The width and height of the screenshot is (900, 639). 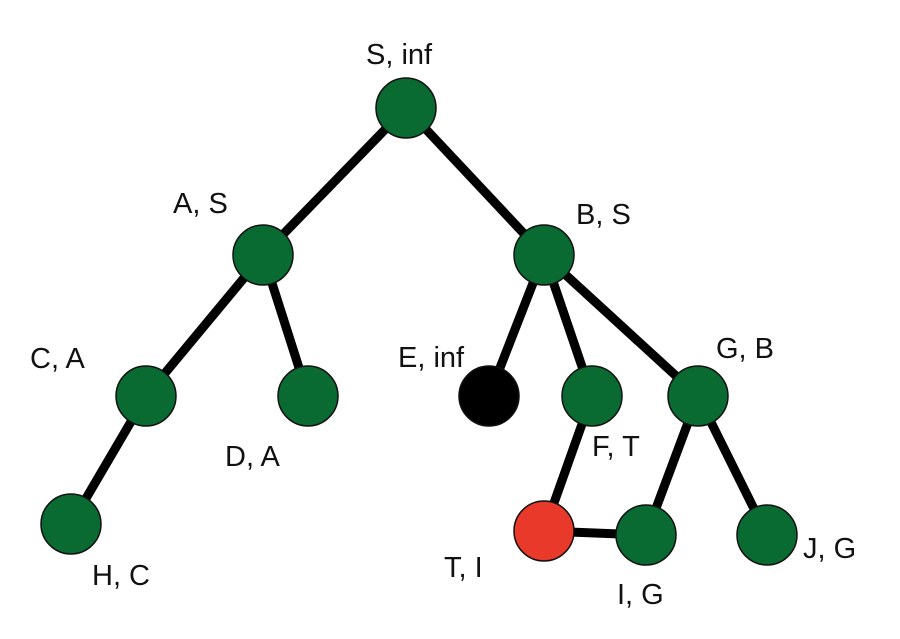 What do you see at coordinates (200, 204) in the screenshot?
I see `node-label-a: A, S` at bounding box center [200, 204].